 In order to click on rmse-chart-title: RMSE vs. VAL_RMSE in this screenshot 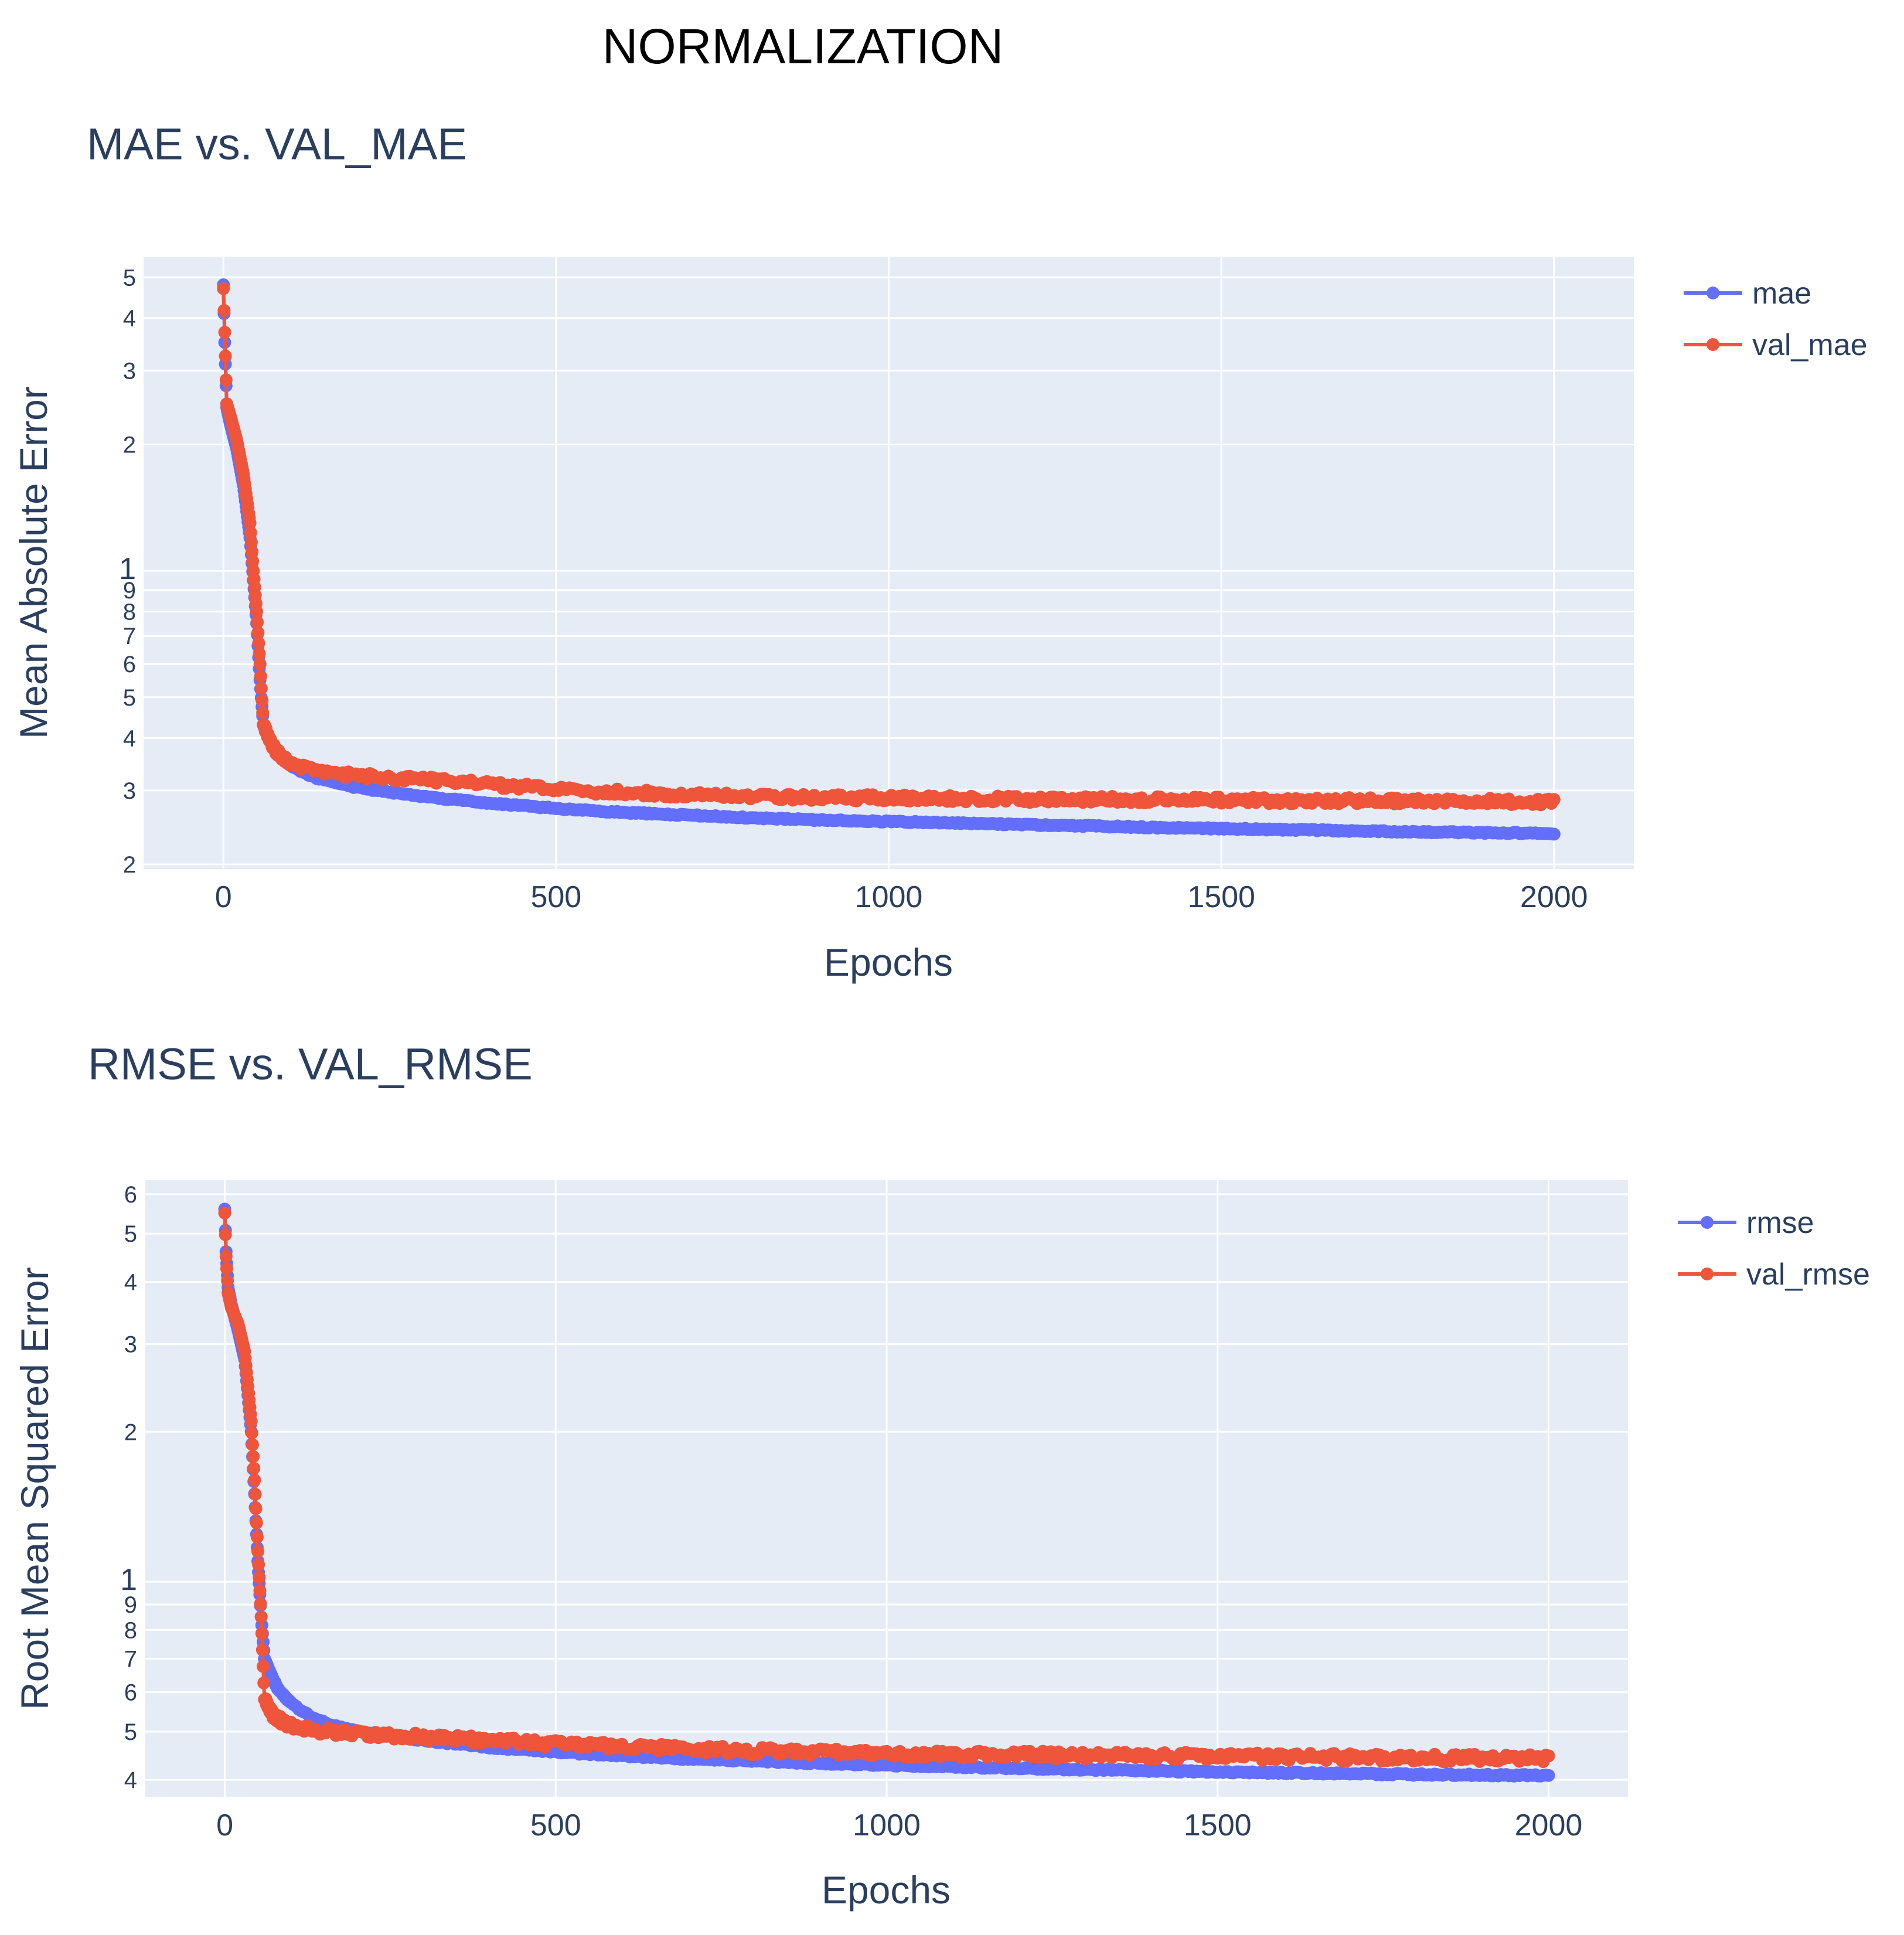, I will do `click(310, 1064)`.